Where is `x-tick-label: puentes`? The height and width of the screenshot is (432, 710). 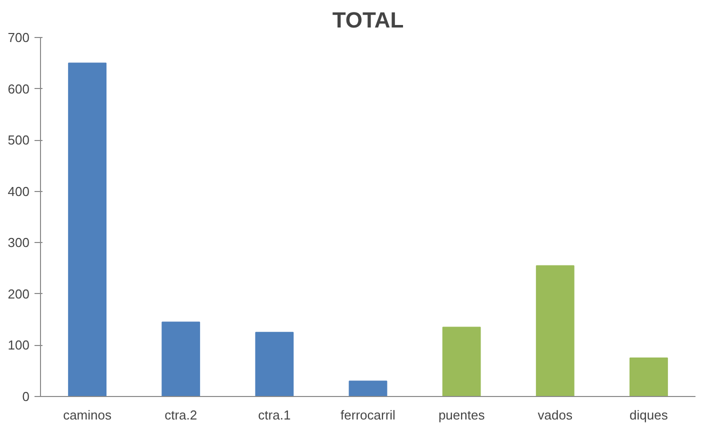
x-tick-label: puentes is located at coordinates (462, 415).